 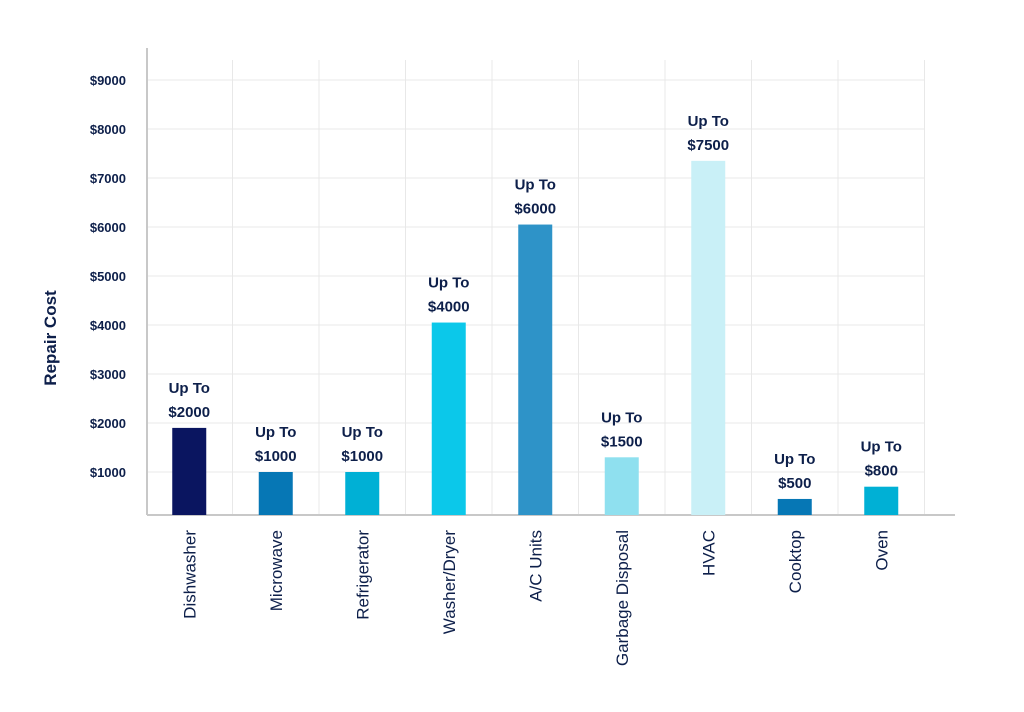 What do you see at coordinates (362, 493) in the screenshot?
I see `bar-refrigerator` at bounding box center [362, 493].